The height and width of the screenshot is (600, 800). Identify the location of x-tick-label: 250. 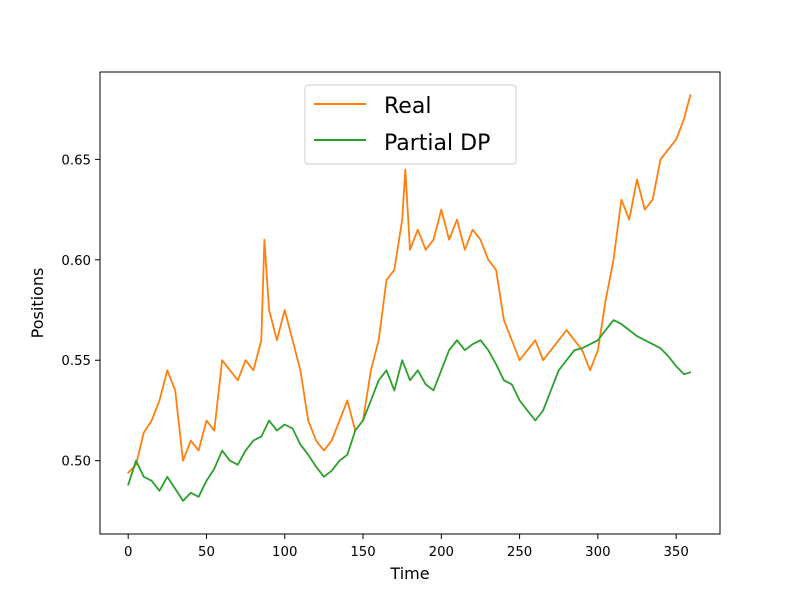
(519, 552).